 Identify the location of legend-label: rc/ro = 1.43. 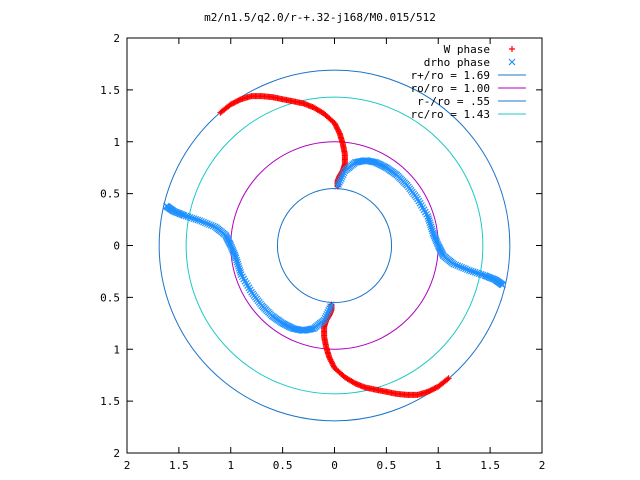
(450, 114).